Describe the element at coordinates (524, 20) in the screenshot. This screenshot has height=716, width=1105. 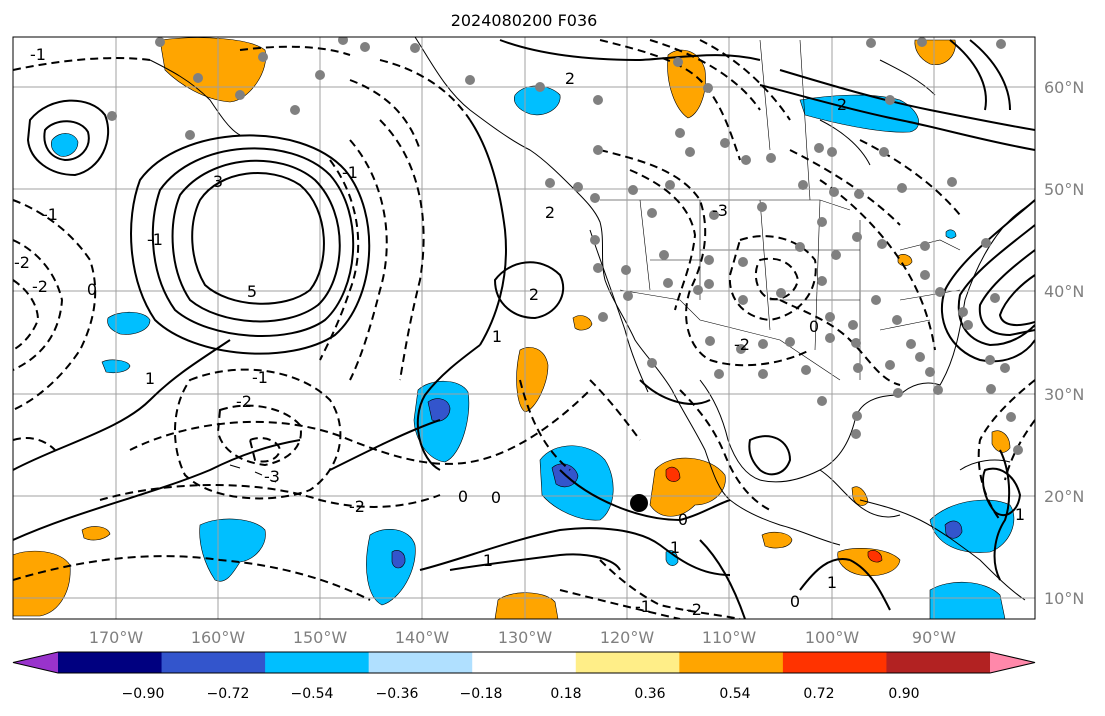
I see `map-title: 2024080200 F036` at that location.